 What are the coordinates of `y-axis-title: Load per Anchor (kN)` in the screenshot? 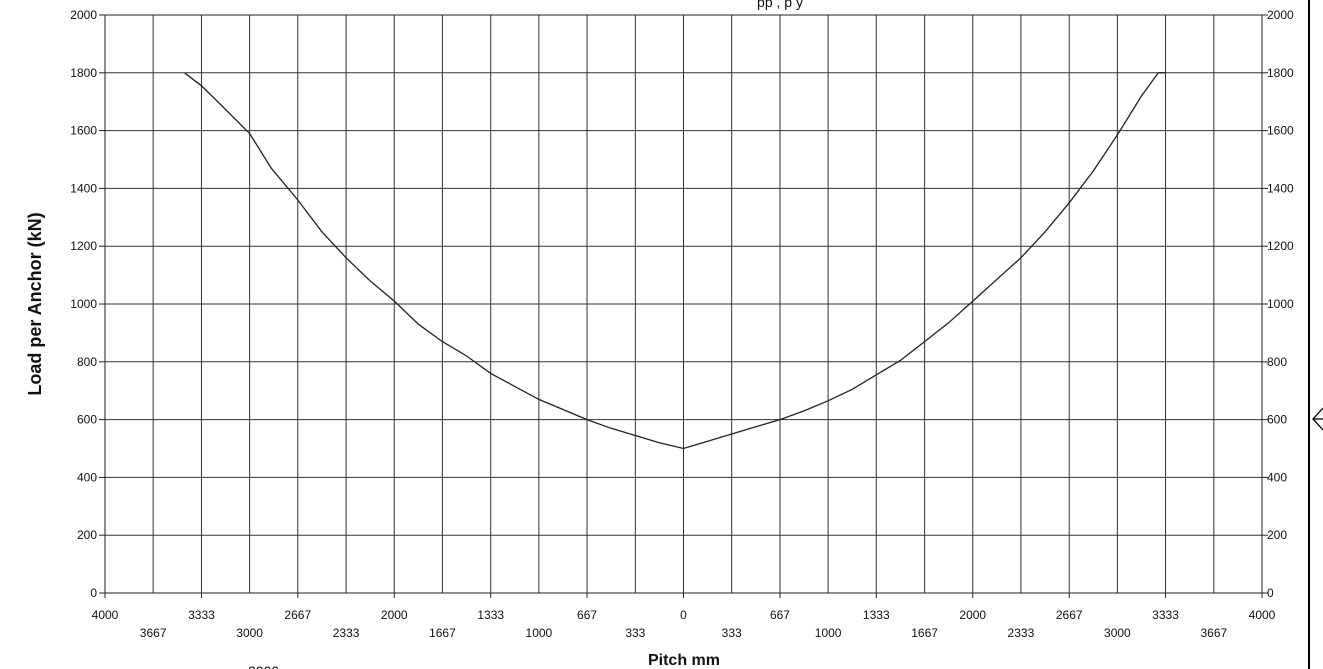 It's located at (35, 303).